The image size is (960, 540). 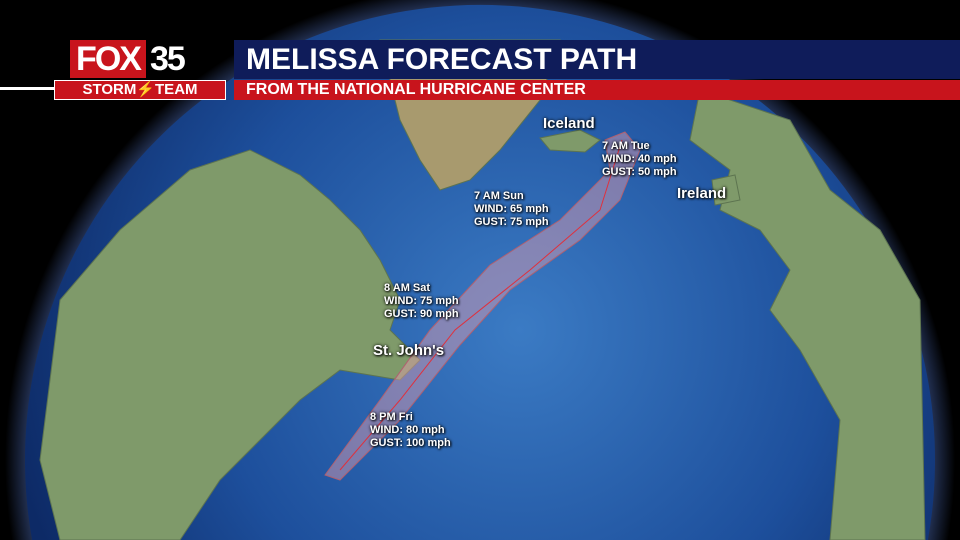 What do you see at coordinates (421, 314) in the screenshot?
I see `forecast-gust: GUST: 90 mph` at bounding box center [421, 314].